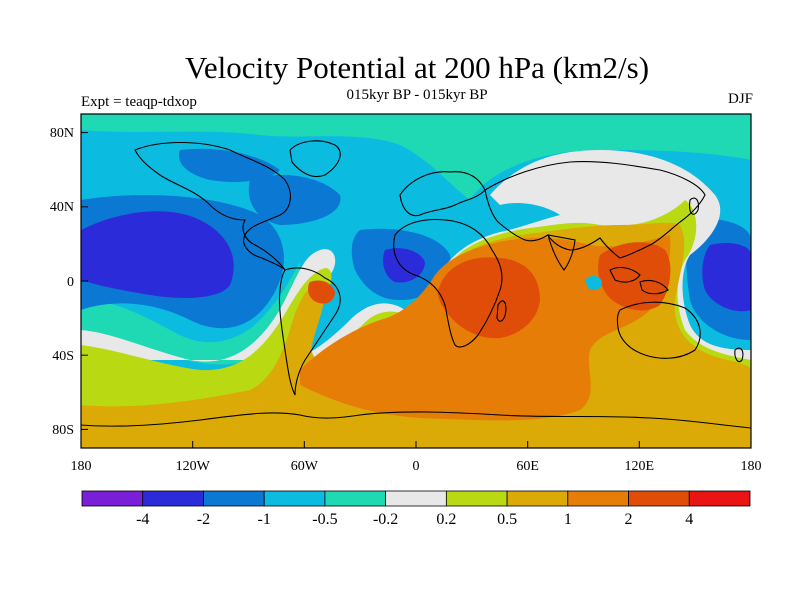 The image size is (800, 600). What do you see at coordinates (694, 206) in the screenshot?
I see `coast-japan` at bounding box center [694, 206].